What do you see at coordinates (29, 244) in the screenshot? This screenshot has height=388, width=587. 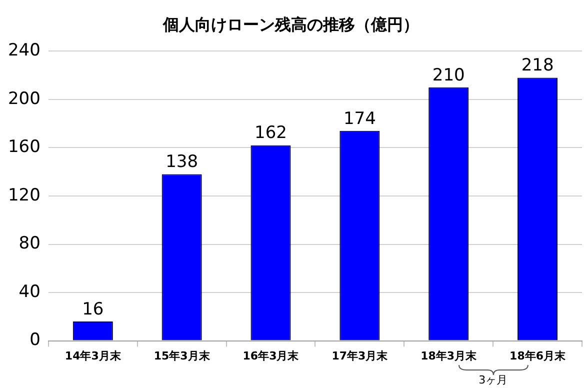 I see `y-tick-label: 80` at bounding box center [29, 244].